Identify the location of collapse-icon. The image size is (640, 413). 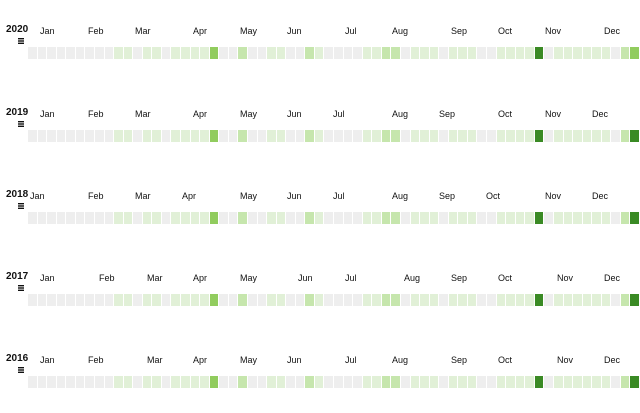
(21, 206).